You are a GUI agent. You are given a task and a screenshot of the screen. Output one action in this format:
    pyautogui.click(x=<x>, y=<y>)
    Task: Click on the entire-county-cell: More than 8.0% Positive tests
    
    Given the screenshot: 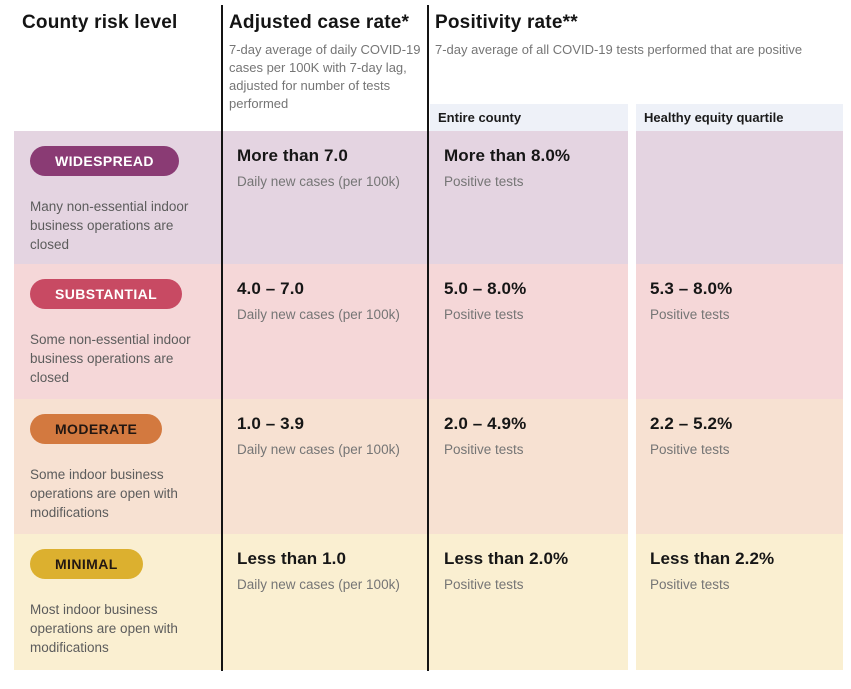 What is the action you would take?
    pyautogui.click(x=528, y=197)
    